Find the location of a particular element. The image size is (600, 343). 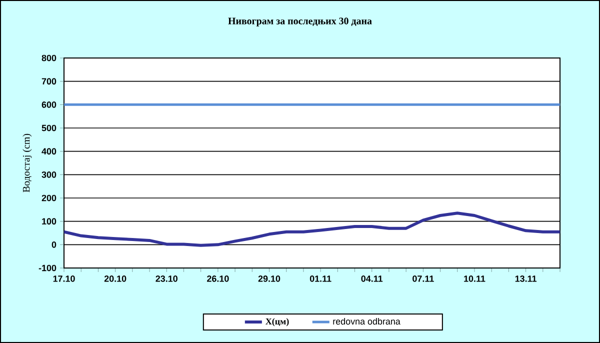

legend-label: redovna odbrana is located at coordinates (366, 321).